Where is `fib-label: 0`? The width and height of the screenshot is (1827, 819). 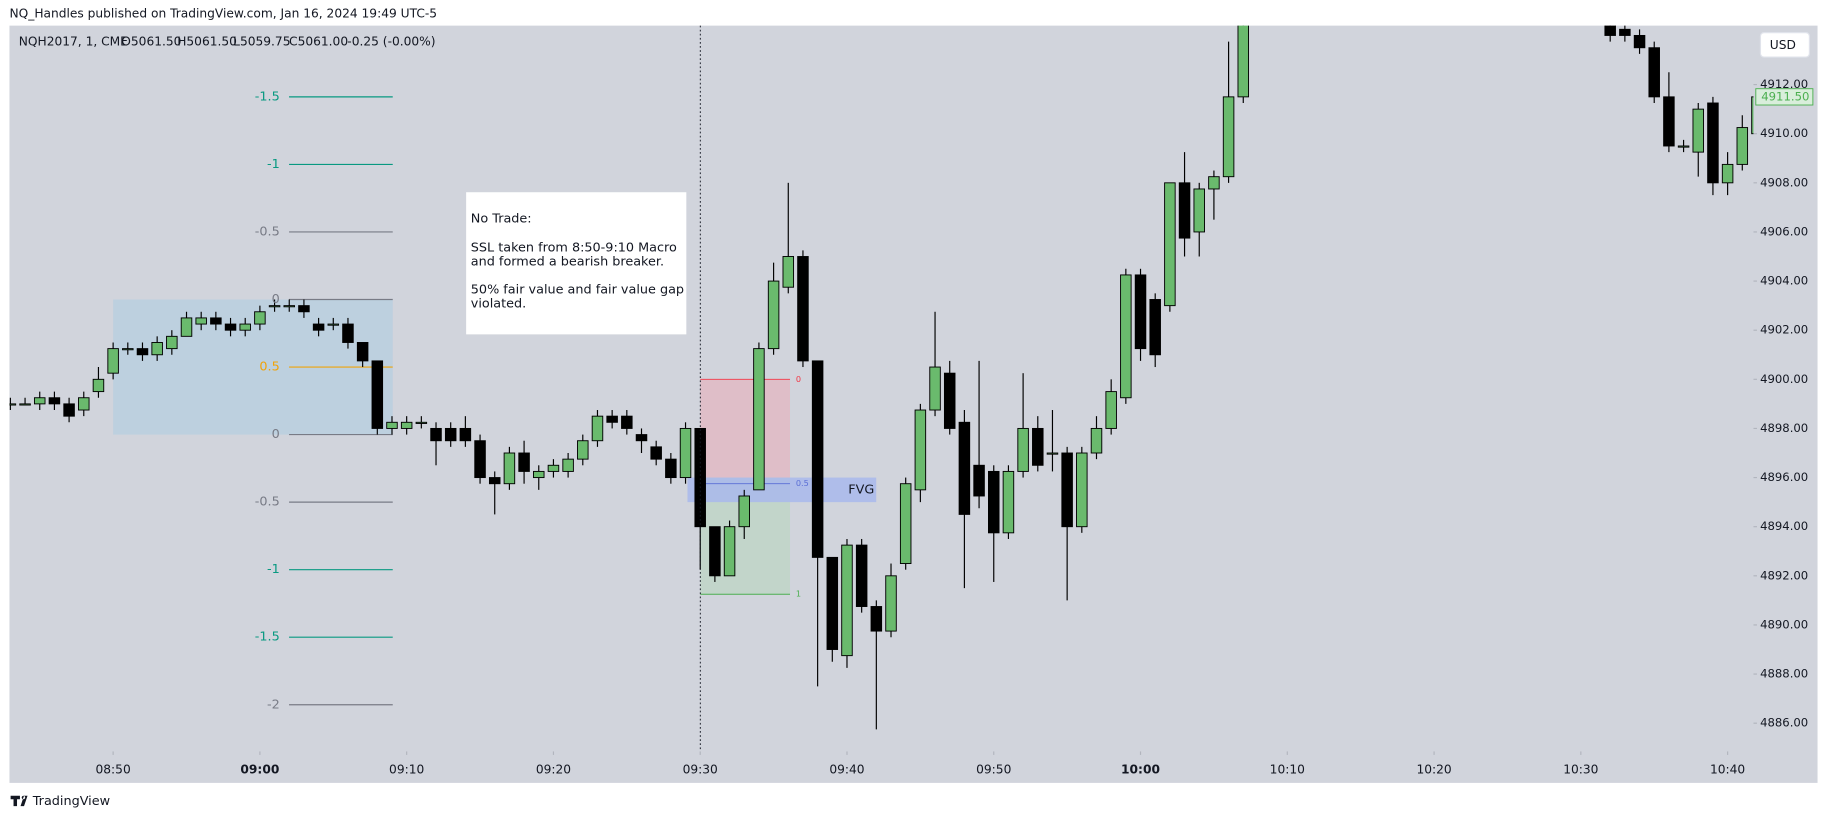
fib-label: 0 is located at coordinates (276, 299).